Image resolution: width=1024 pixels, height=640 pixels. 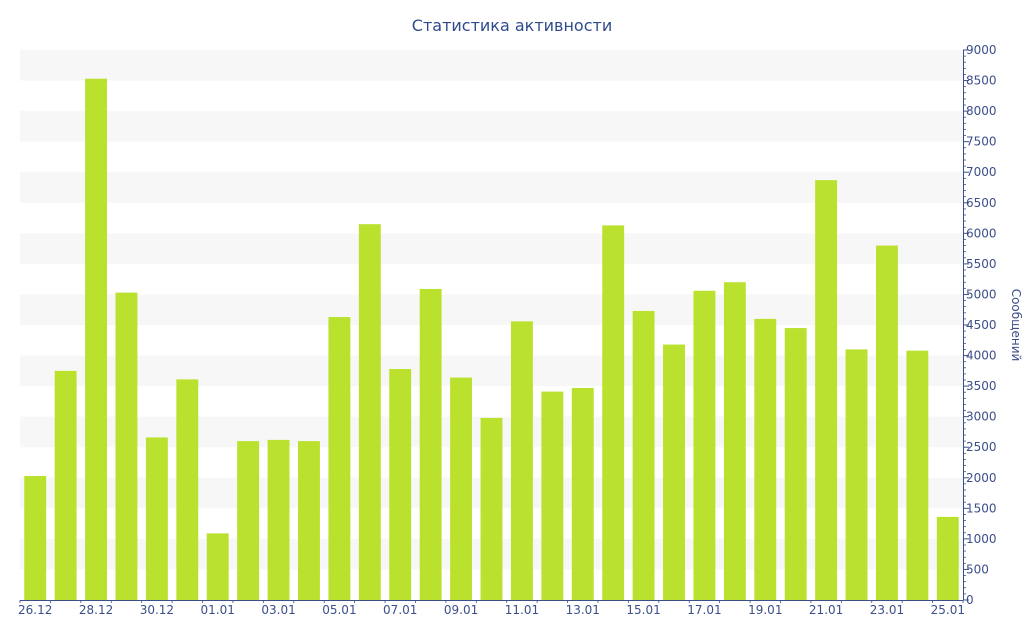 I want to click on y-tick-label: 2500, so click(x=981, y=447).